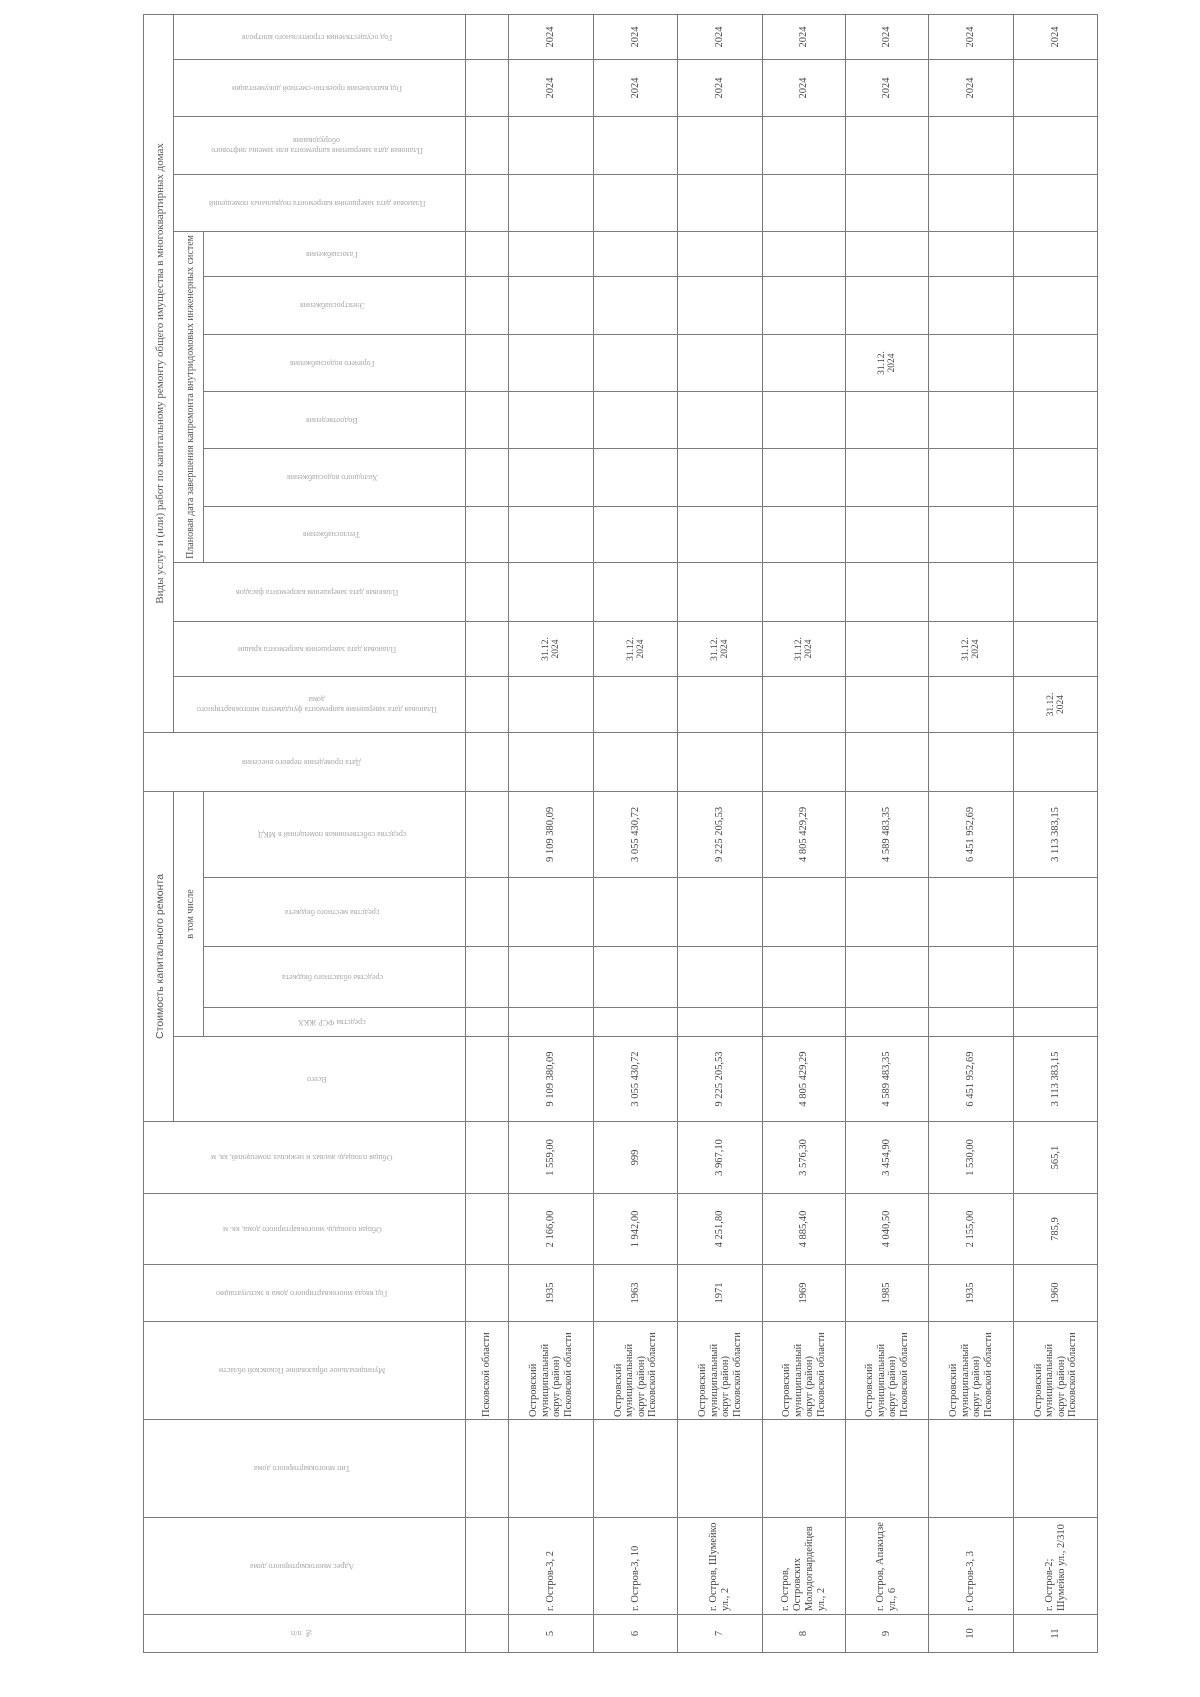 The image size is (1200, 1697). I want to click on cell-num: 5, so click(551, 1633).